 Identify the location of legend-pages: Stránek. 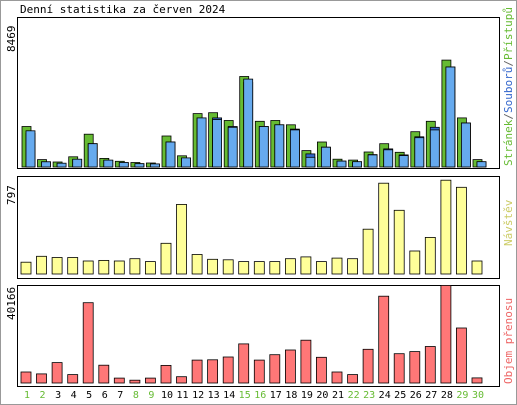
(508, 142).